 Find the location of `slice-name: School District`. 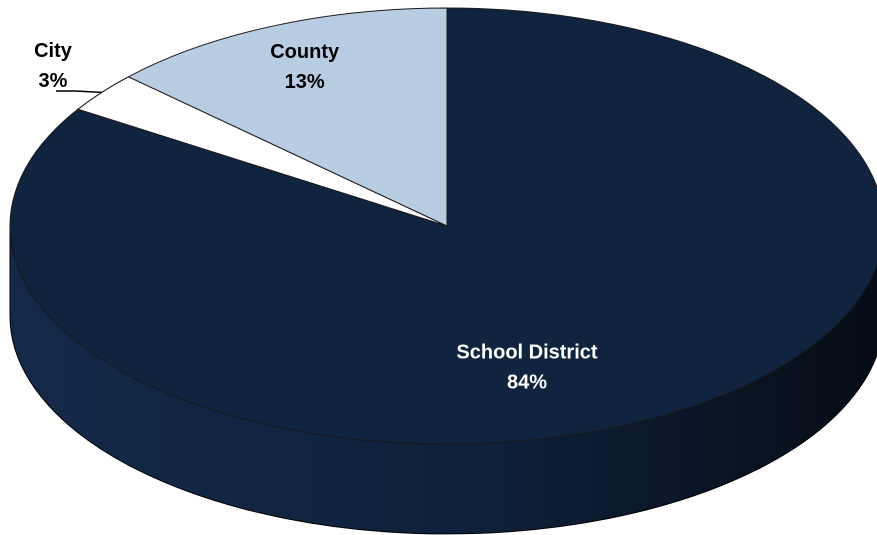

slice-name: School District is located at coordinates (526, 352).